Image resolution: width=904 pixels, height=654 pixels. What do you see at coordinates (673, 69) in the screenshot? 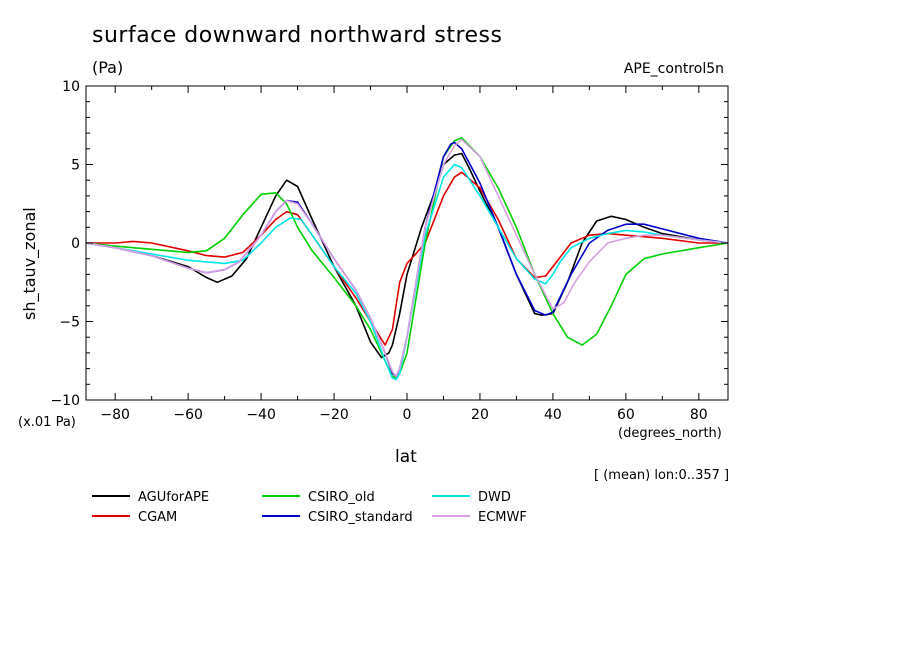
I see `run-label: APE_control5n` at bounding box center [673, 69].